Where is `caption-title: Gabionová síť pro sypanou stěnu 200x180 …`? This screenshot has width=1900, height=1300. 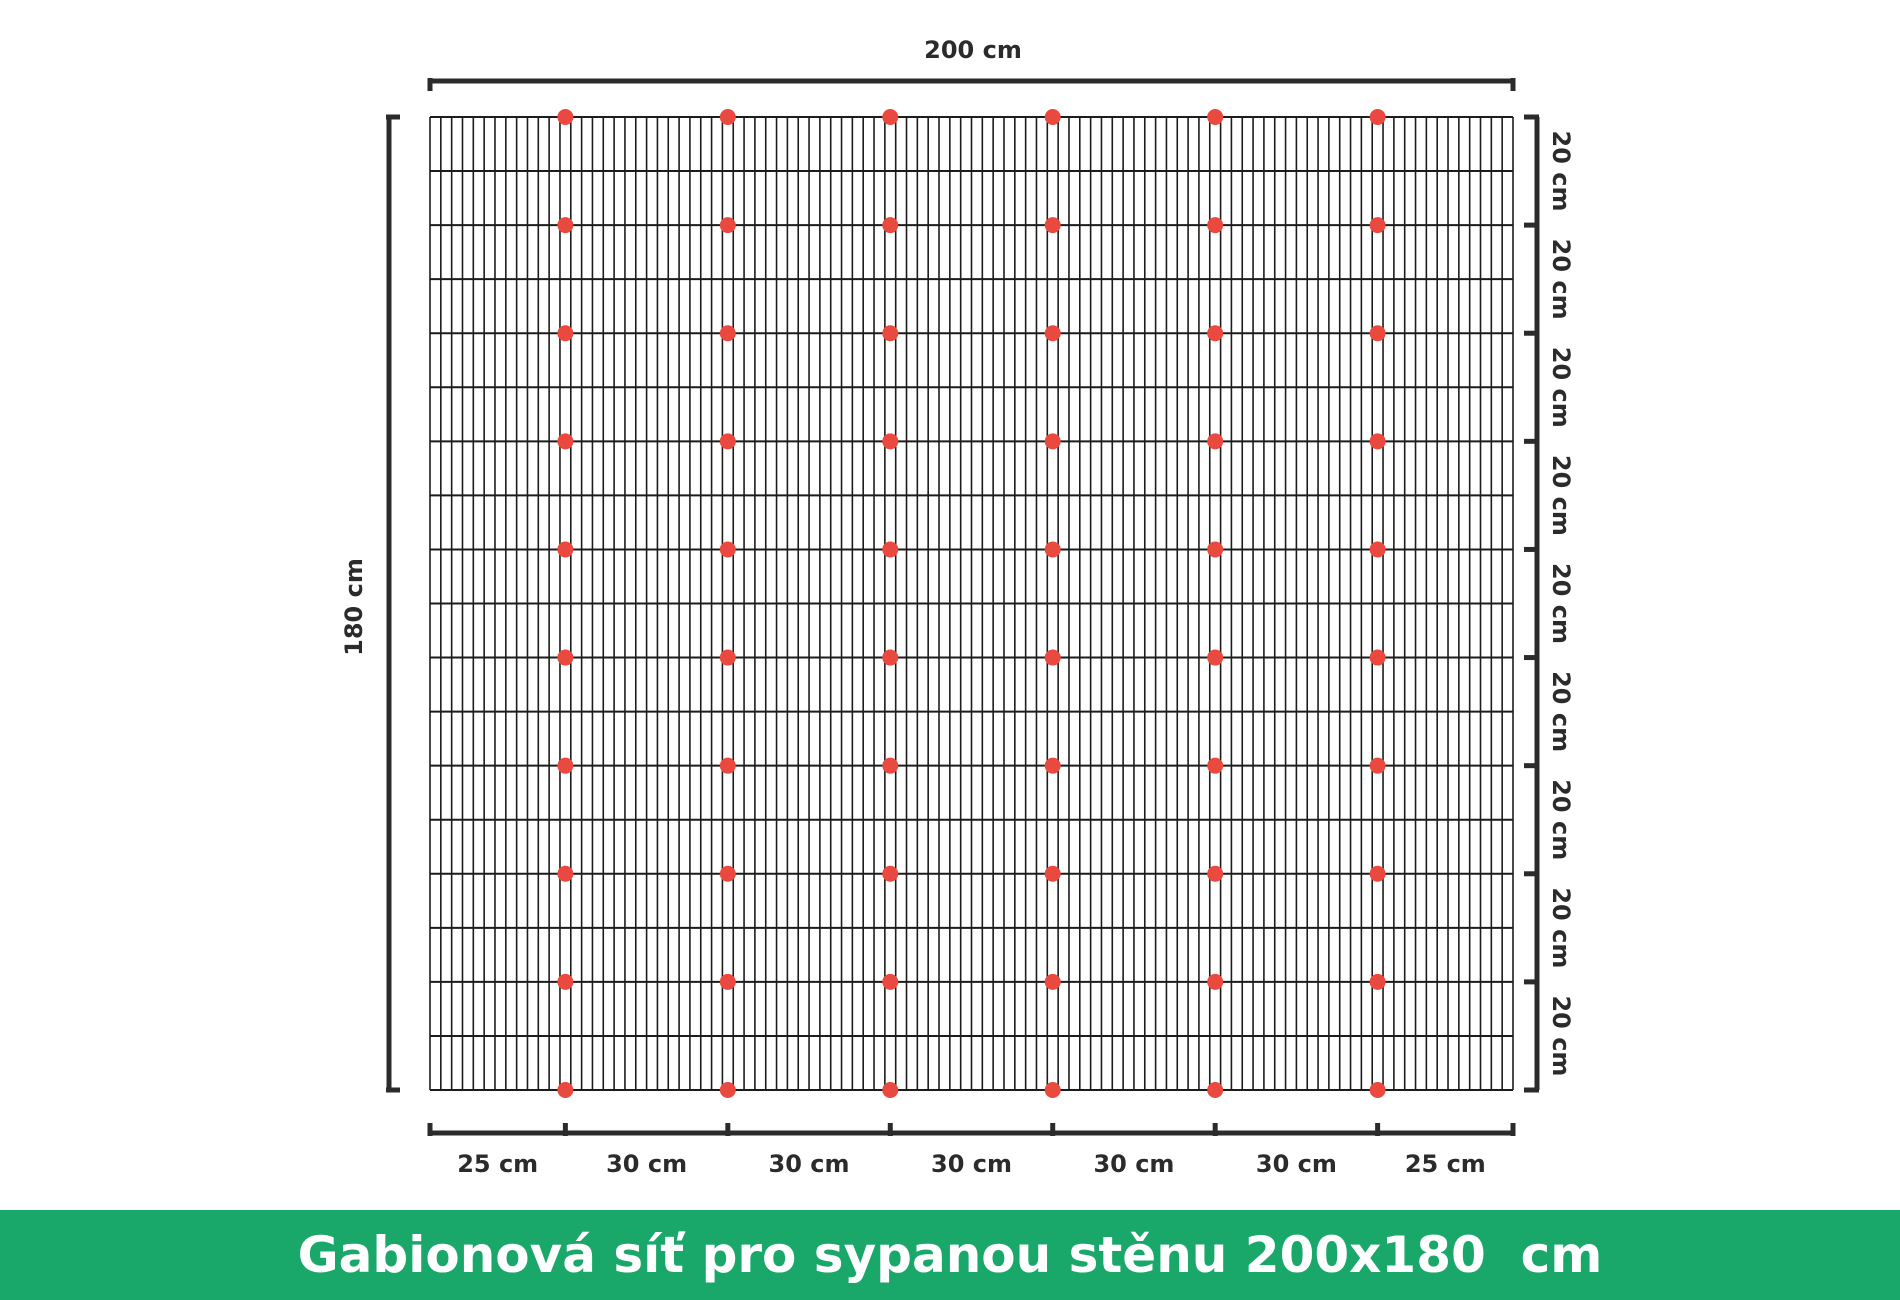
caption-title: Gabionová síť pro sypanou stěnu 200x180 … is located at coordinates (950, 1255).